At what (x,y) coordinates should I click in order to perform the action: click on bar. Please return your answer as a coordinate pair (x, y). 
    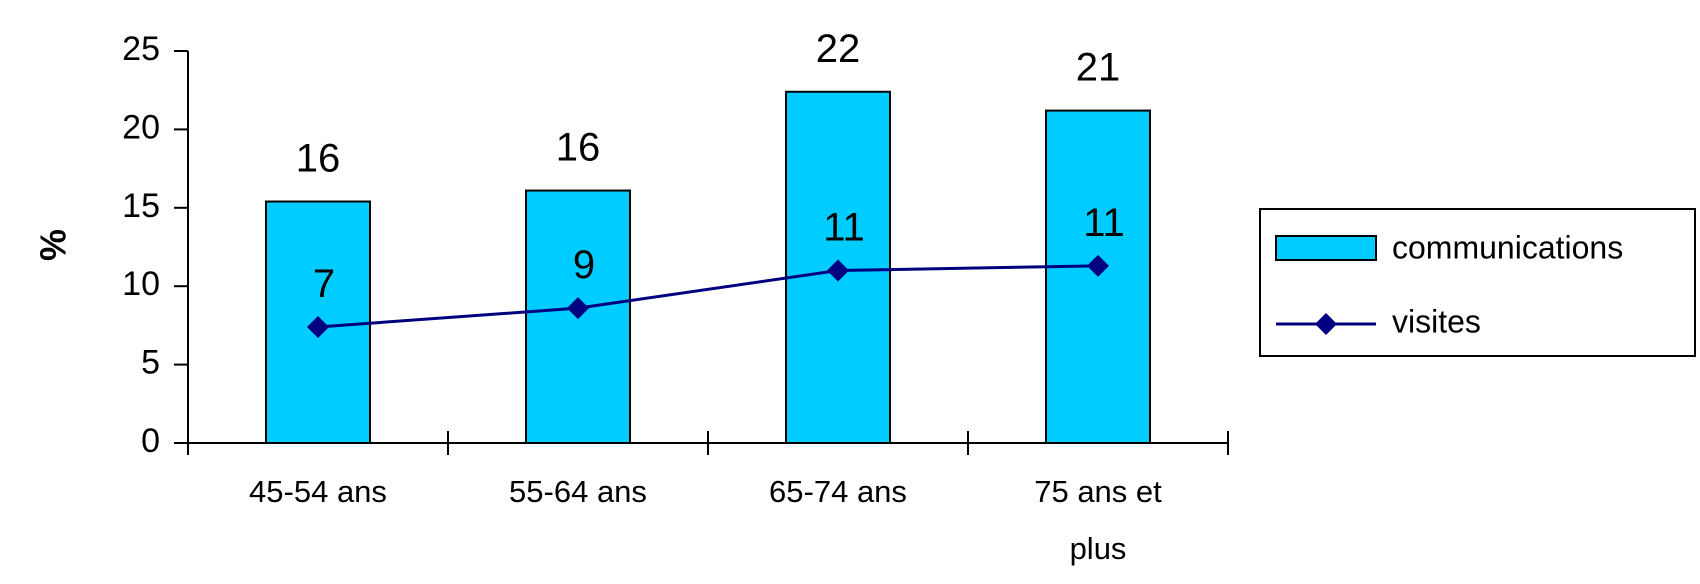
    Looking at the image, I should click on (1098, 276).